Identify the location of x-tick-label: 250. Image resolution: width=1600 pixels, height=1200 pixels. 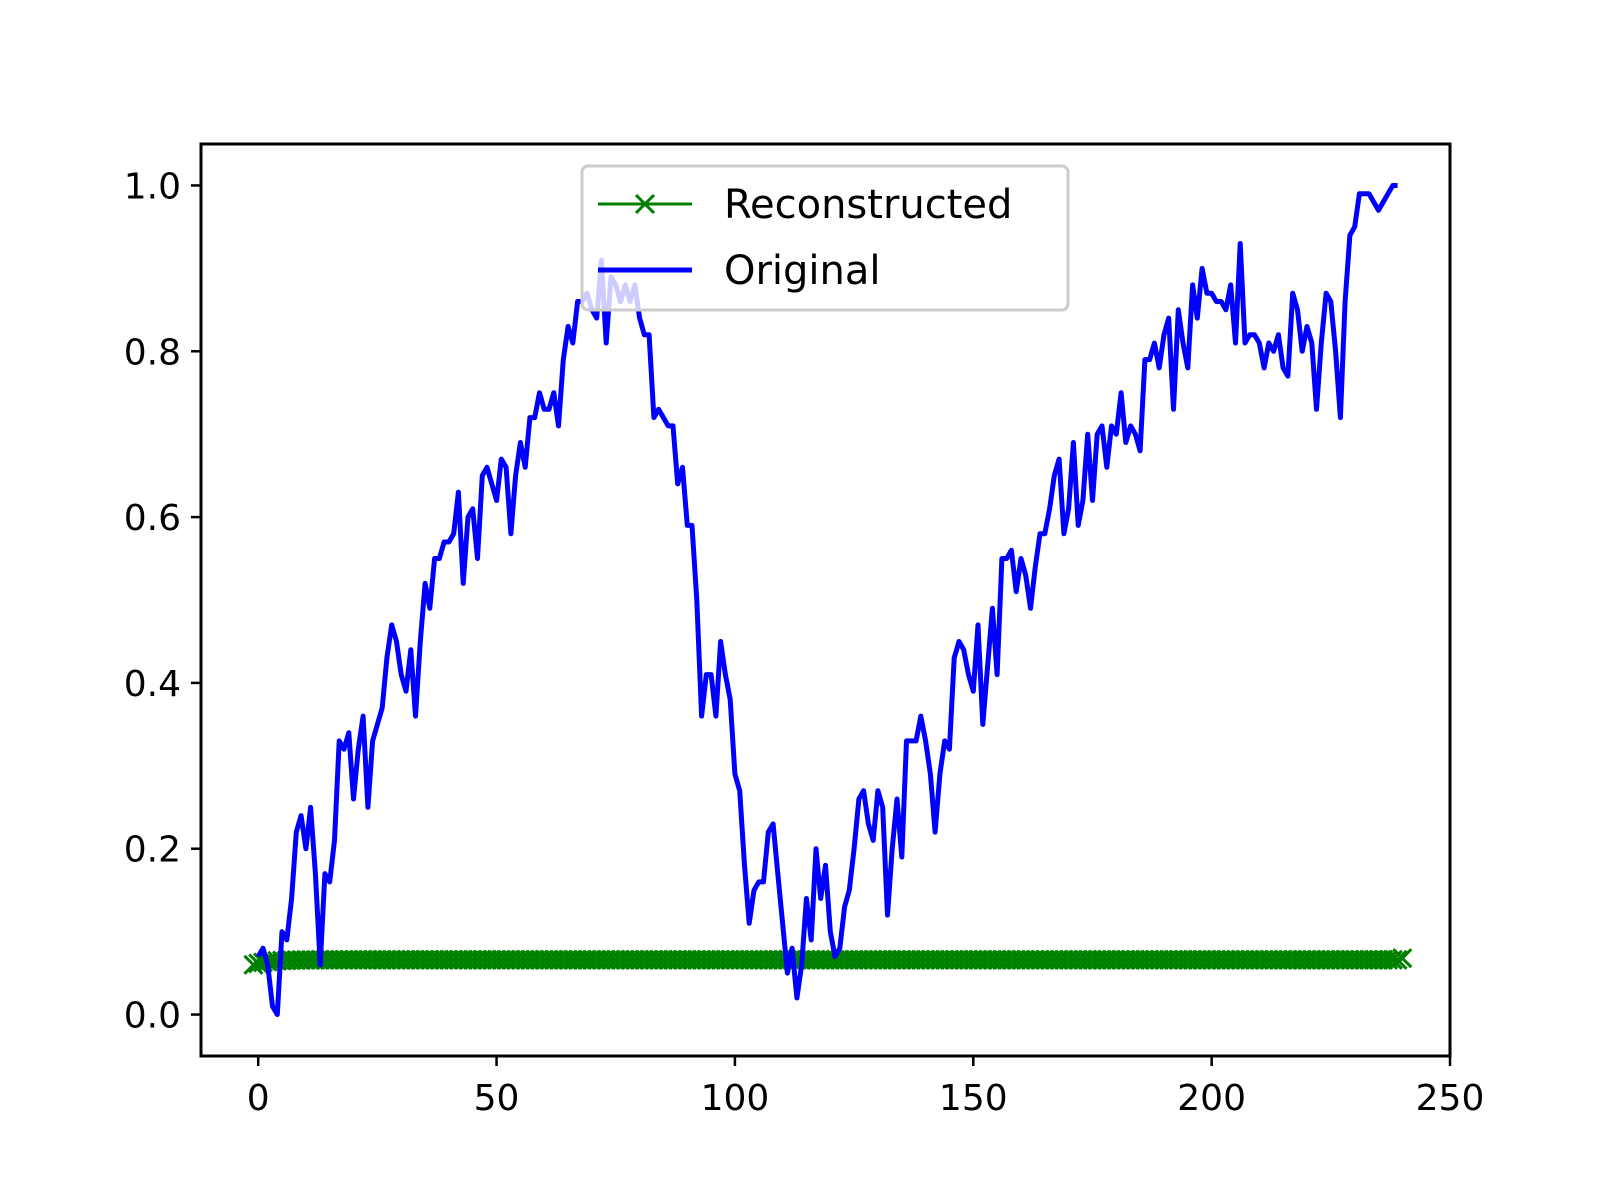
(1450, 1098).